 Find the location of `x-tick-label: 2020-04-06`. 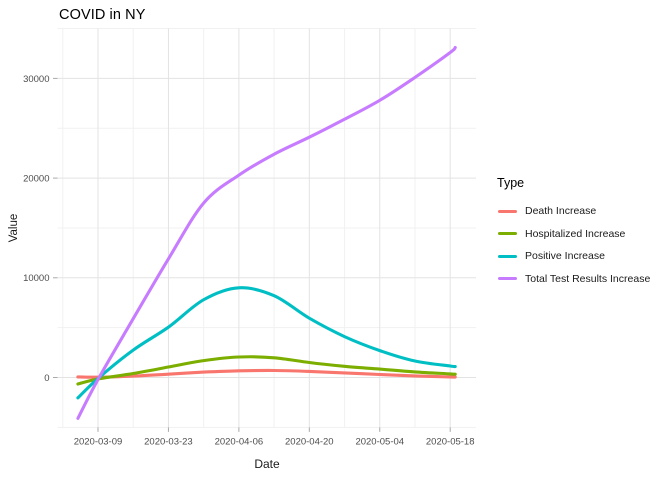

x-tick-label: 2020-04-06 is located at coordinates (239, 441).